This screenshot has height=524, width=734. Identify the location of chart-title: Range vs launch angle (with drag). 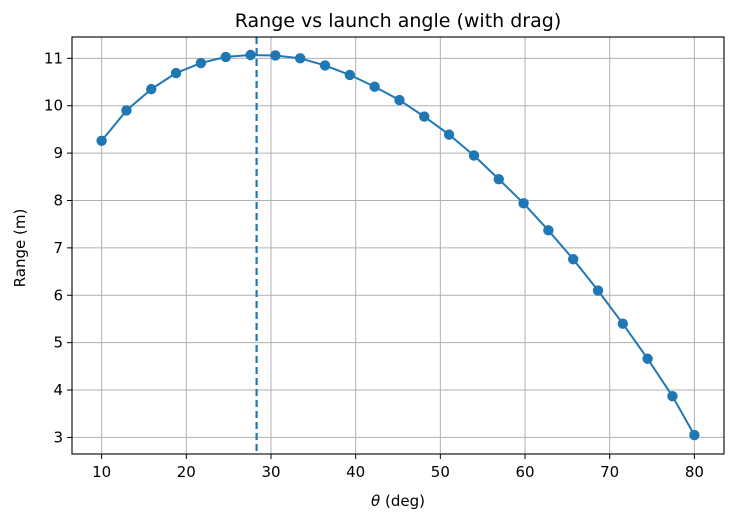
(398, 21).